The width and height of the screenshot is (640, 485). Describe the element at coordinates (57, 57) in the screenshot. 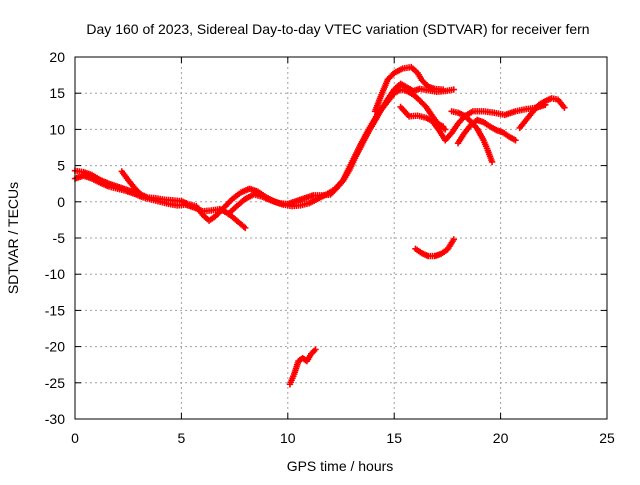

I see `y-tick-label: 20` at that location.